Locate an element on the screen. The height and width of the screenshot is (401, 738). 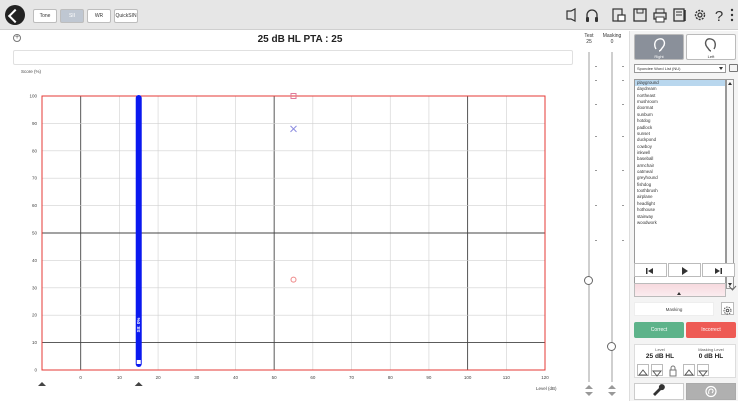
y-tick-label: 20 is located at coordinates (35, 315).